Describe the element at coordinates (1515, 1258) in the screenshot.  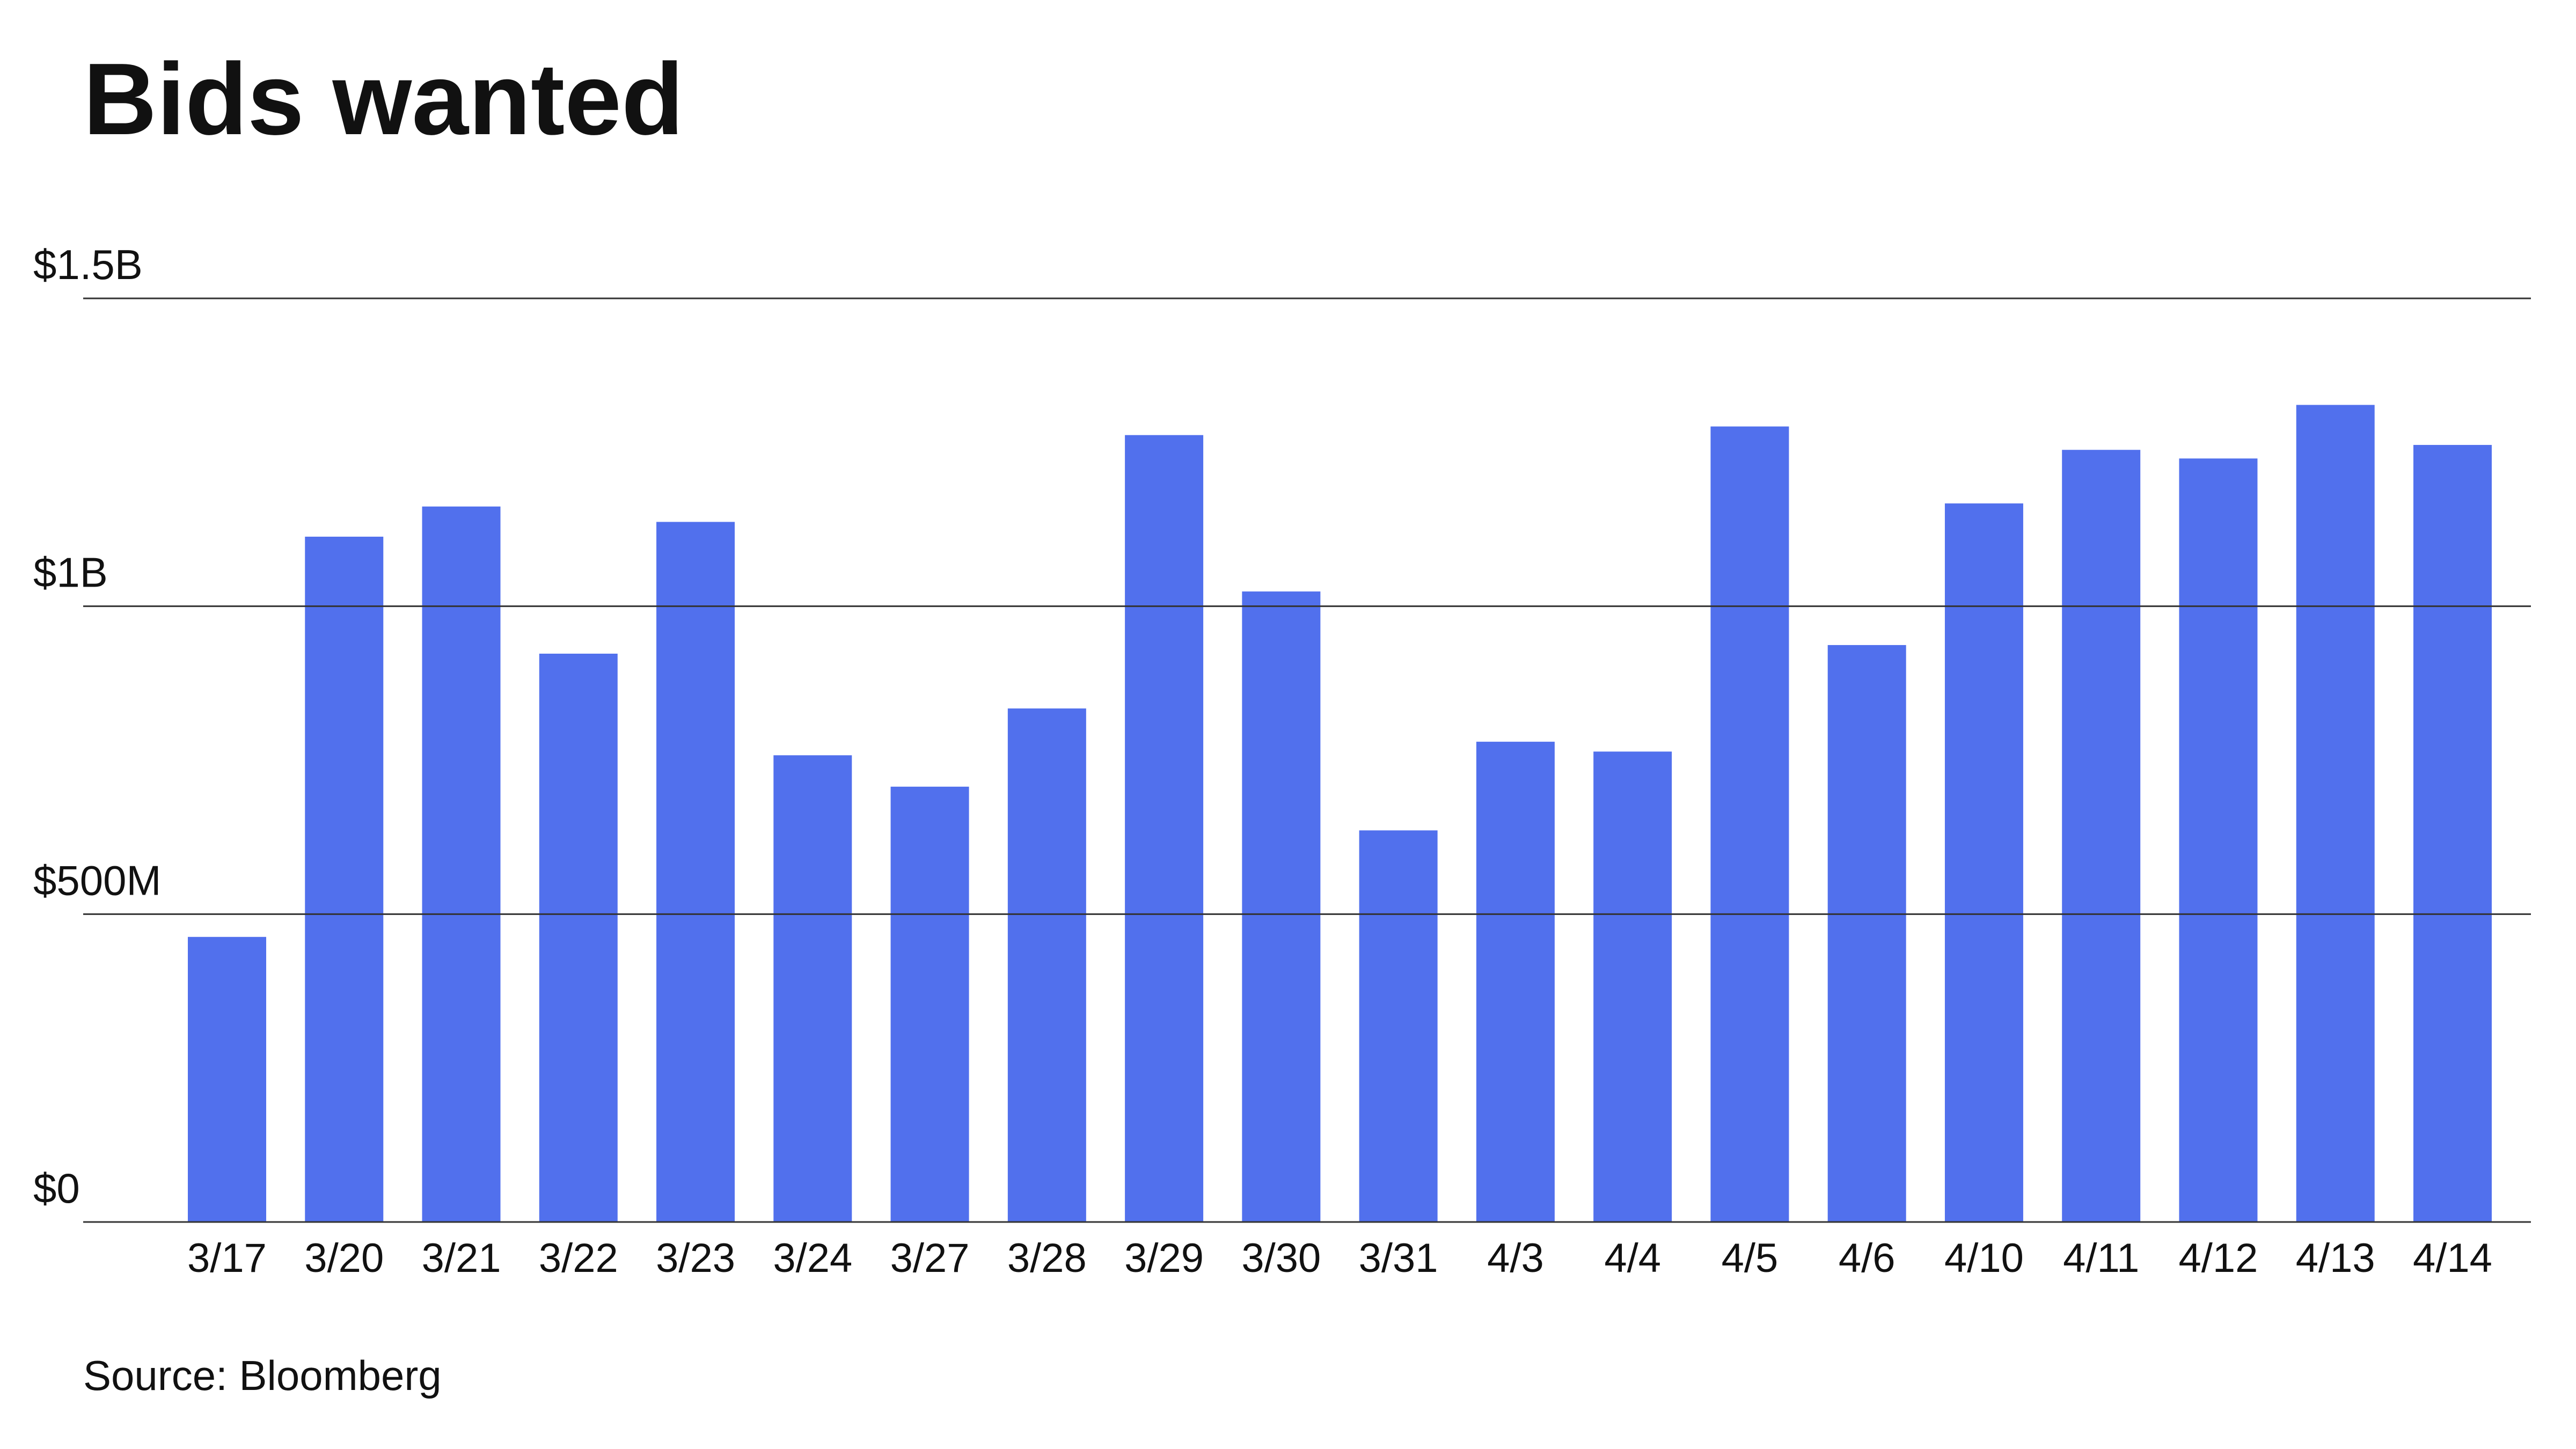
I see `x-tick-label: 4/3` at that location.